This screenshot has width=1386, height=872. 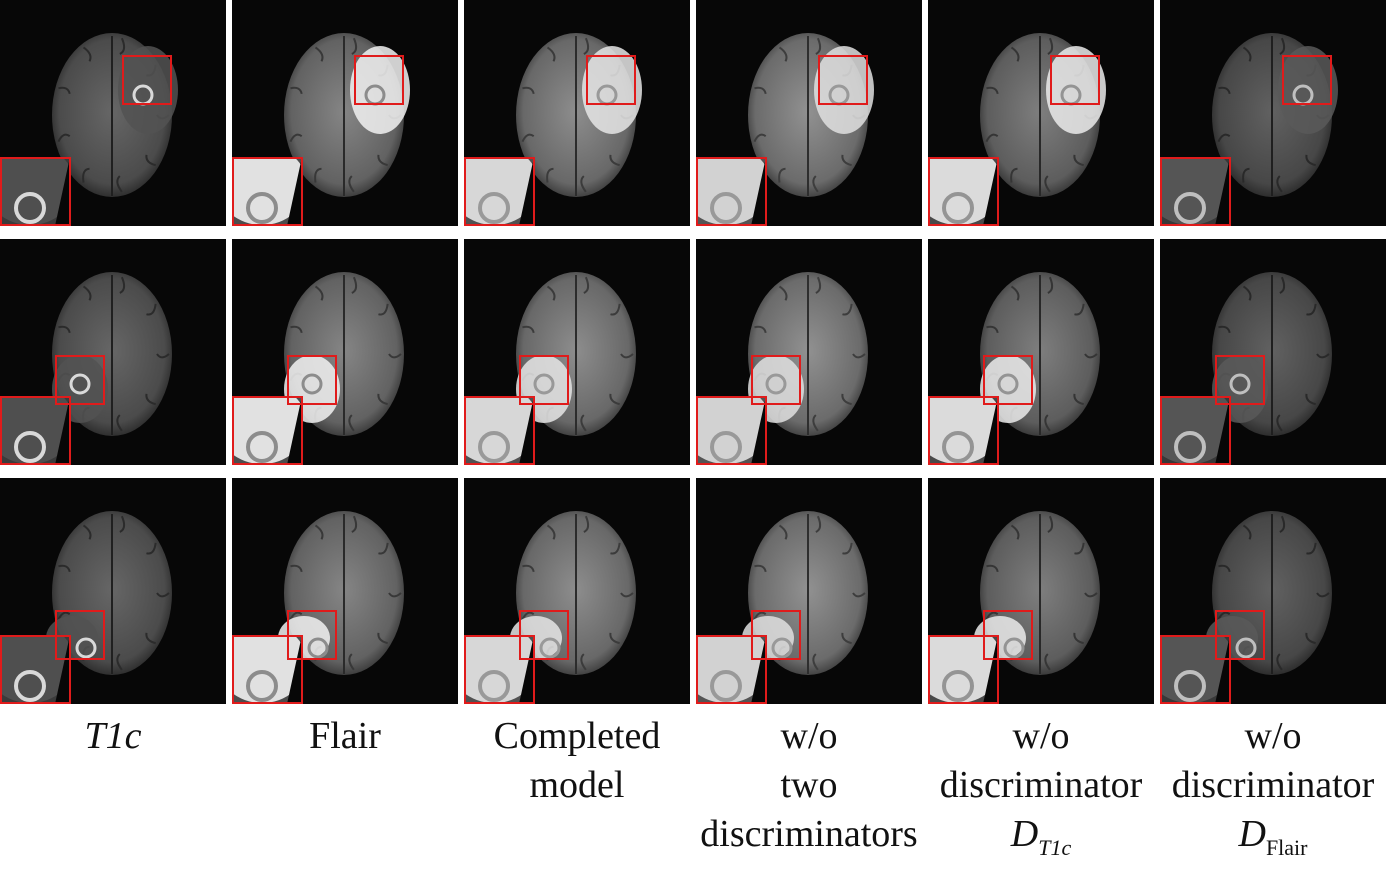 What do you see at coordinates (1024, 834) in the screenshot?
I see `caption-d-t1c-main: D` at bounding box center [1024, 834].